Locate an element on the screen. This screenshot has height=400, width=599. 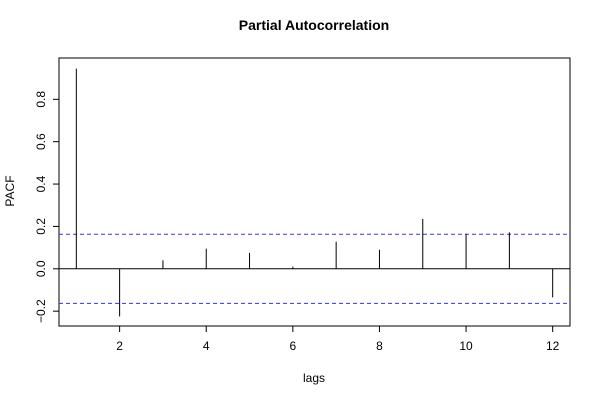
y-tick-label: 0.6 is located at coordinates (41, 141).